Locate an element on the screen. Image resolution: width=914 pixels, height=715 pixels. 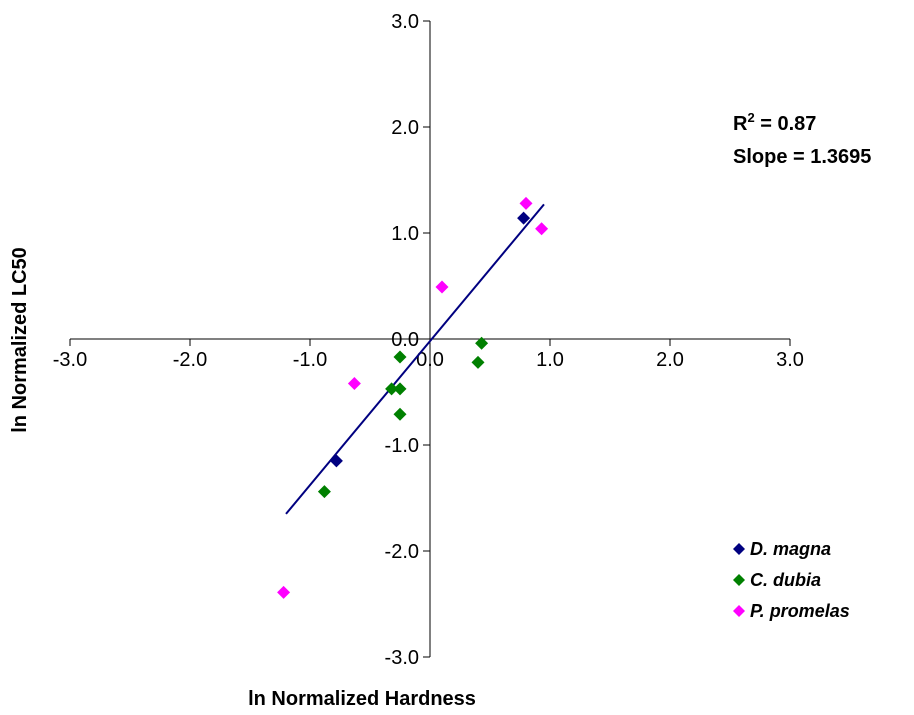
y-axis-title: ln Normalized LC50 is located at coordinates (20, 340).